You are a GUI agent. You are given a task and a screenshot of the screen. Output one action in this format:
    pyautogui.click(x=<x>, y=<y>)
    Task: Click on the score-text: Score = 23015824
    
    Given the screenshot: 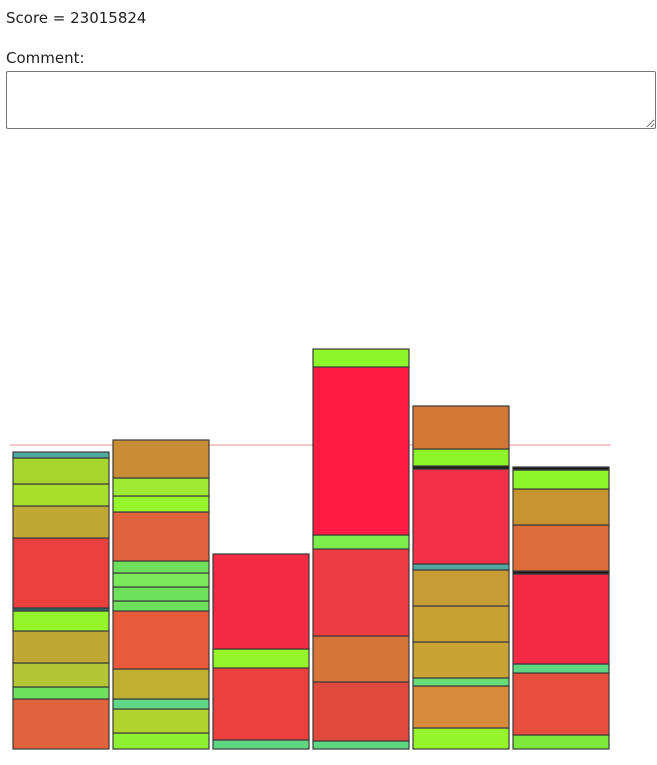 What is the action you would take?
    pyautogui.click(x=76, y=18)
    